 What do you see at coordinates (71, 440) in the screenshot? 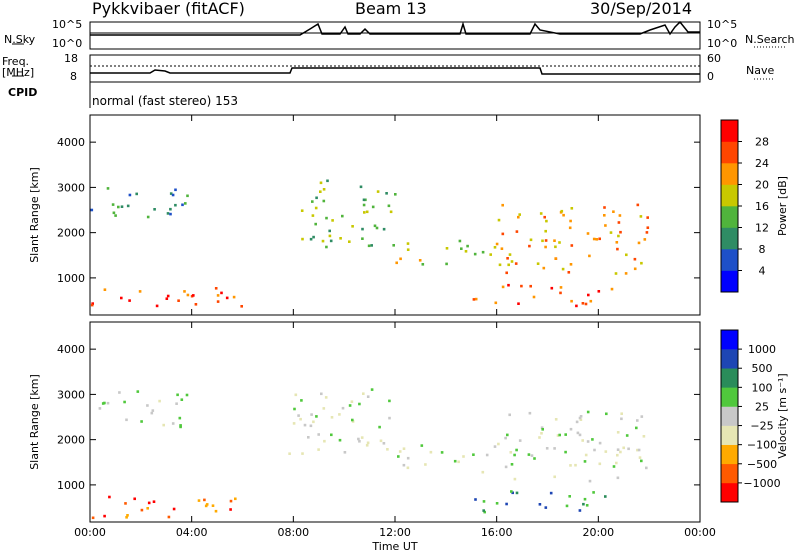
I see `y-tick-label: 2000` at bounding box center [71, 440].